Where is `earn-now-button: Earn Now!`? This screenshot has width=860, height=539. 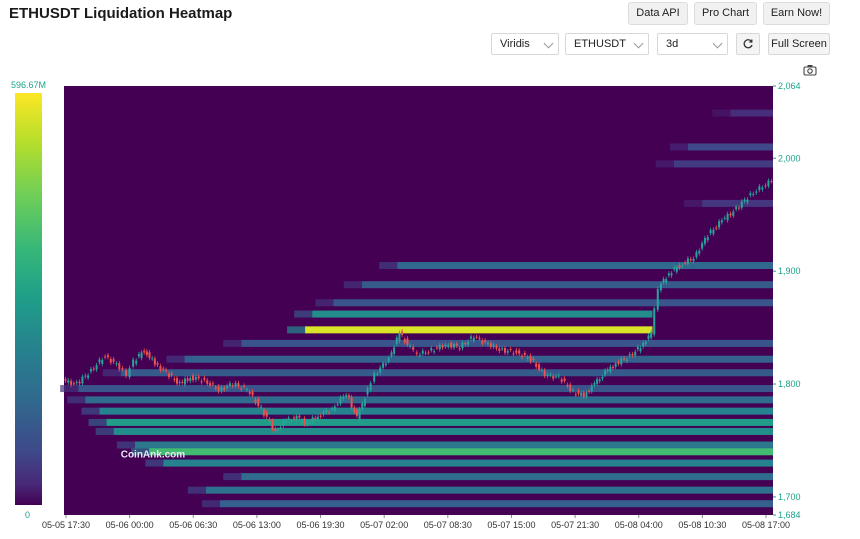
earn-now-button: Earn Now! is located at coordinates (796, 13).